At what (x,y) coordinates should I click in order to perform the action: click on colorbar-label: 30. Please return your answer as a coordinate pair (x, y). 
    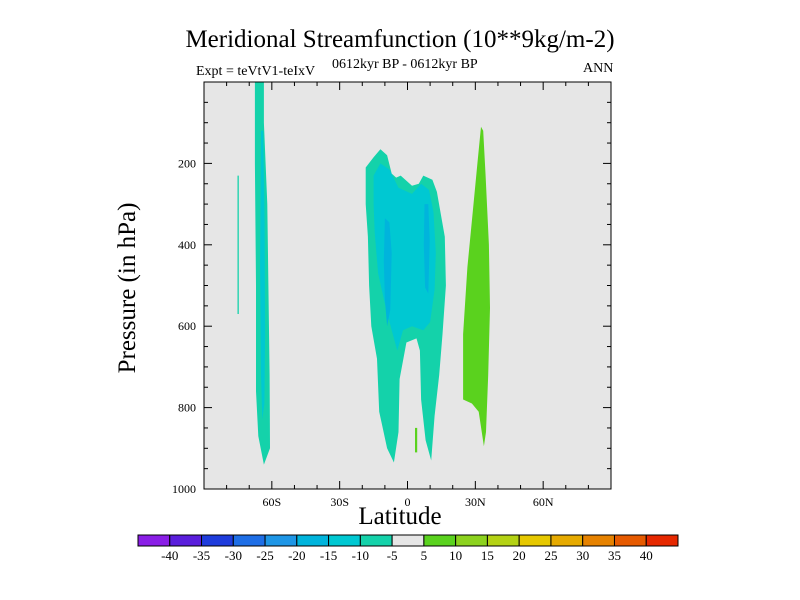
    Looking at the image, I should click on (582, 555).